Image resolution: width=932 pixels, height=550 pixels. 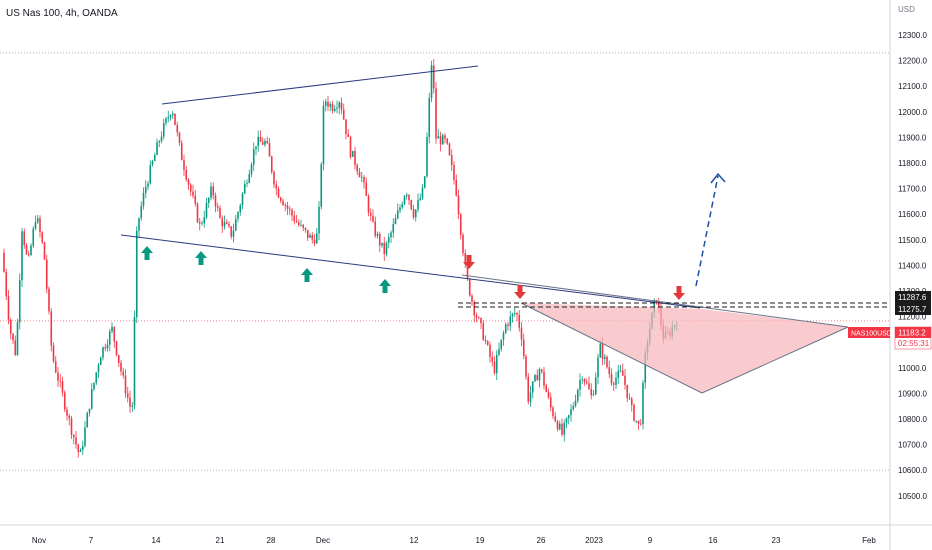 I want to click on projection-arrow-head, so click(x=718, y=178).